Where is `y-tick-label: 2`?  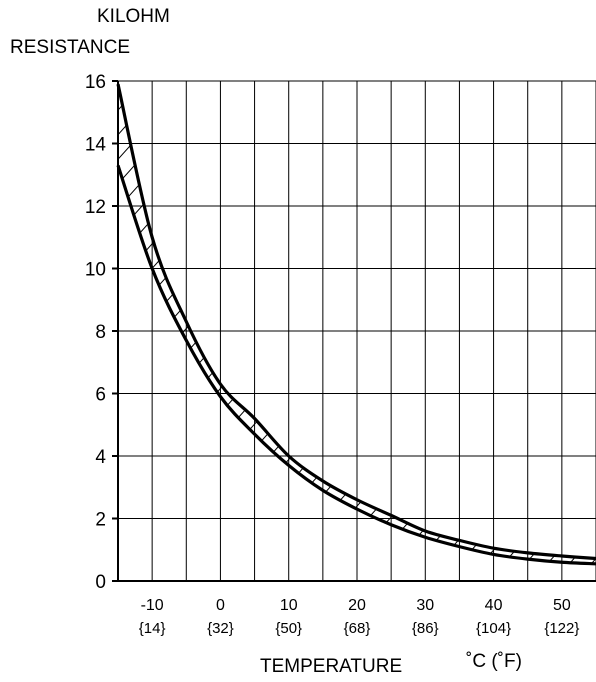 y-tick-label: 2 is located at coordinates (100, 520).